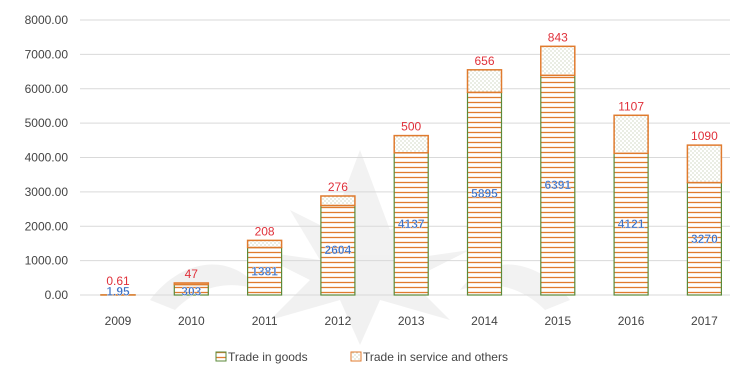  What do you see at coordinates (557, 321) in the screenshot?
I see `x-tick-label: 2015` at bounding box center [557, 321].